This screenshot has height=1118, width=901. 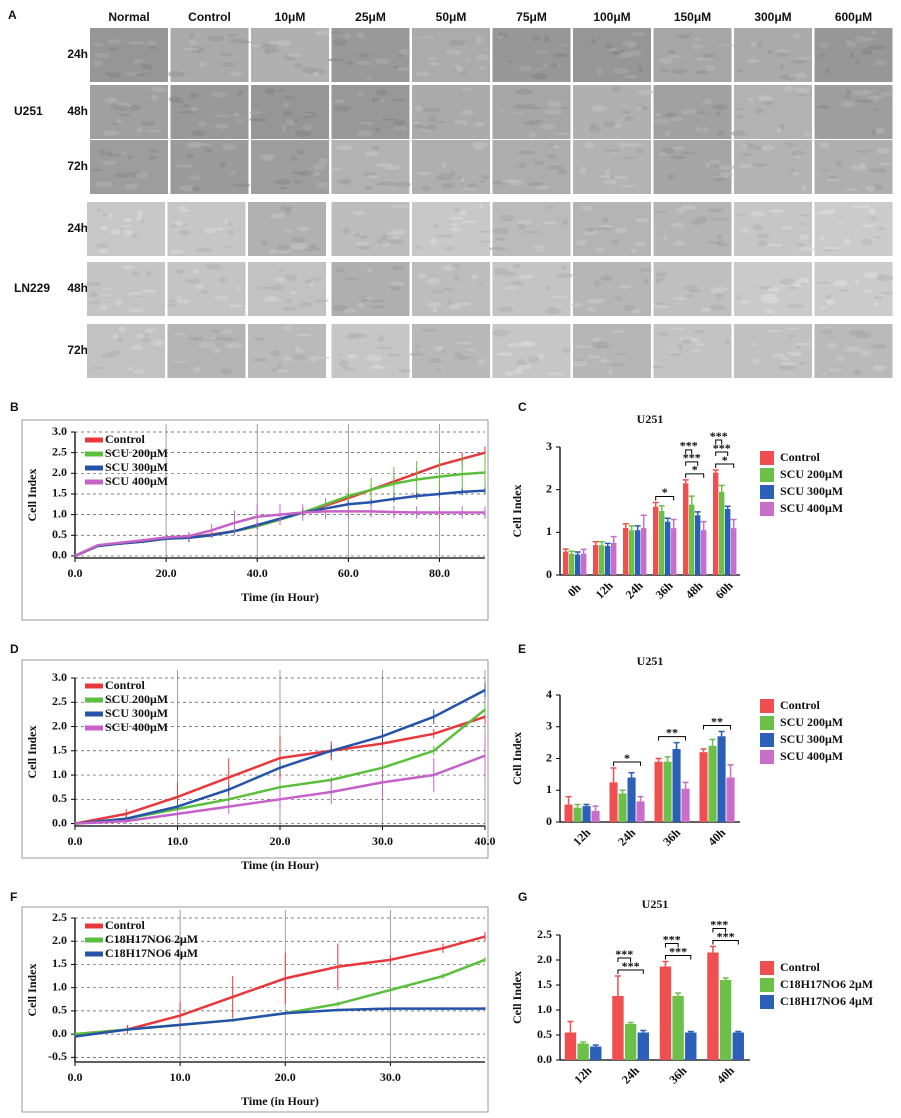 What do you see at coordinates (59, 534) in the screenshot?
I see `y-tick-label: 0.5` at bounding box center [59, 534].